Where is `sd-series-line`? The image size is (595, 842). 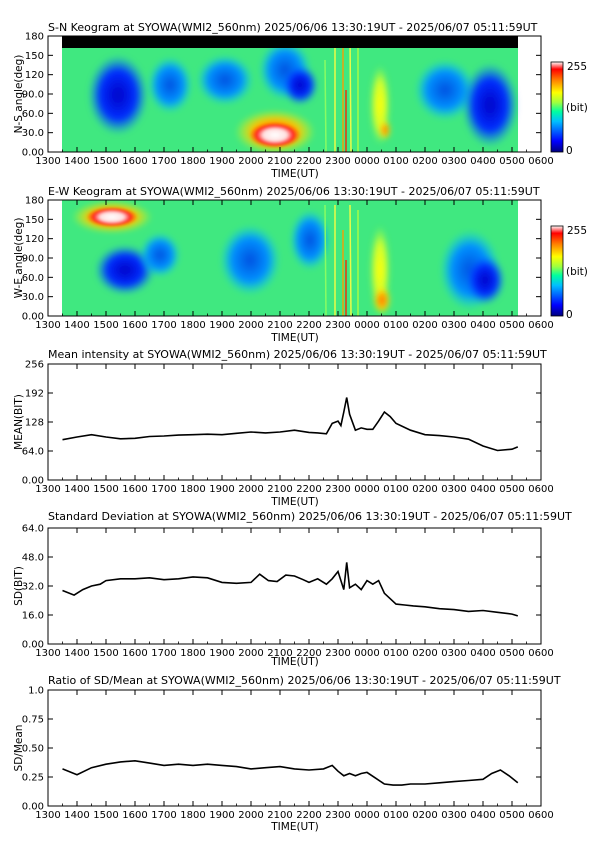 sd-series-line is located at coordinates (290, 589).